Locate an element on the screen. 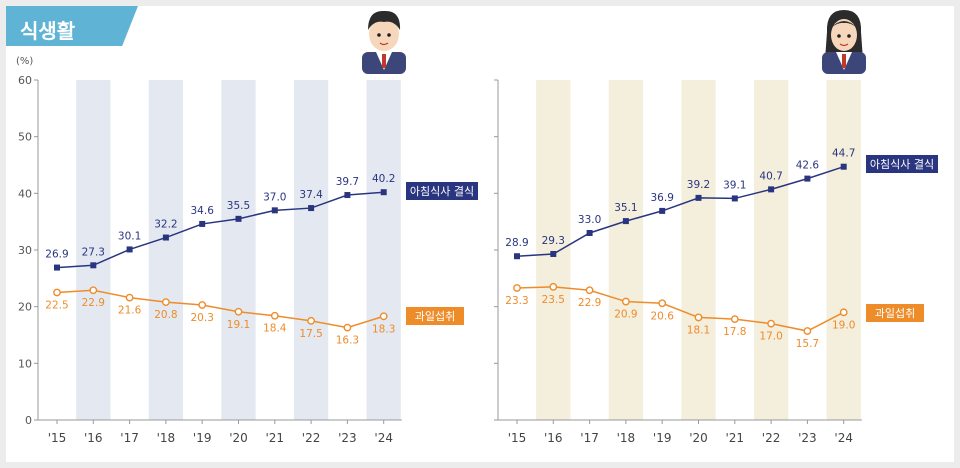  x-tick-label-girls-5: '20 is located at coordinates (698, 438).